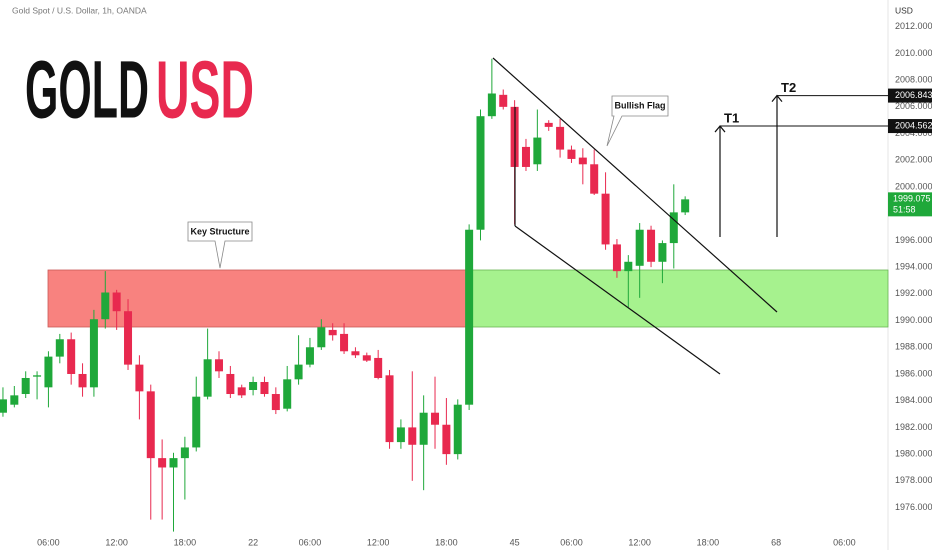 This screenshot has height=550, width=932. I want to click on y-tick-label: 1978.000, so click(913, 480).